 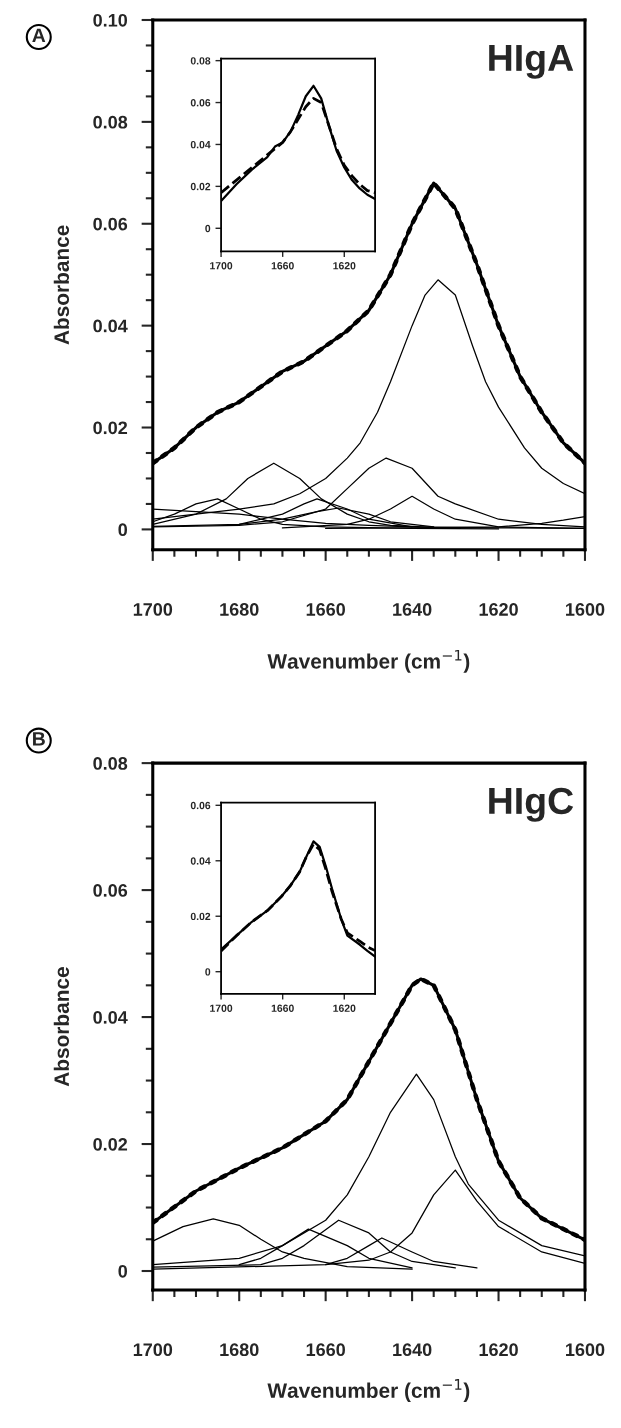 I want to click on chart-title: A, so click(x=39, y=35).